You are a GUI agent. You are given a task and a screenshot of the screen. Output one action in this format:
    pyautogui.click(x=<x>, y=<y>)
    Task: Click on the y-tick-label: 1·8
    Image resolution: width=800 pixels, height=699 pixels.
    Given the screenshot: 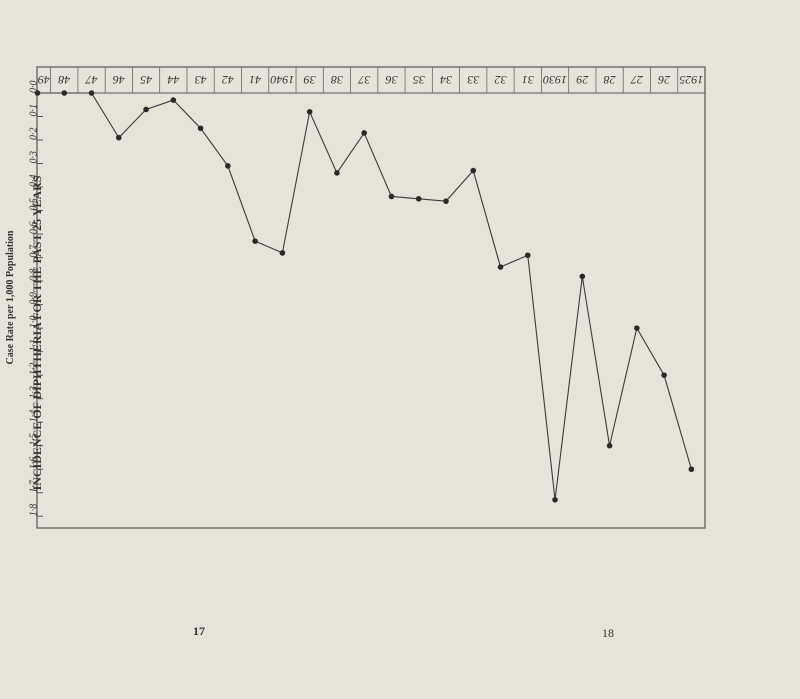 What is the action you would take?
    pyautogui.click(x=34, y=510)
    